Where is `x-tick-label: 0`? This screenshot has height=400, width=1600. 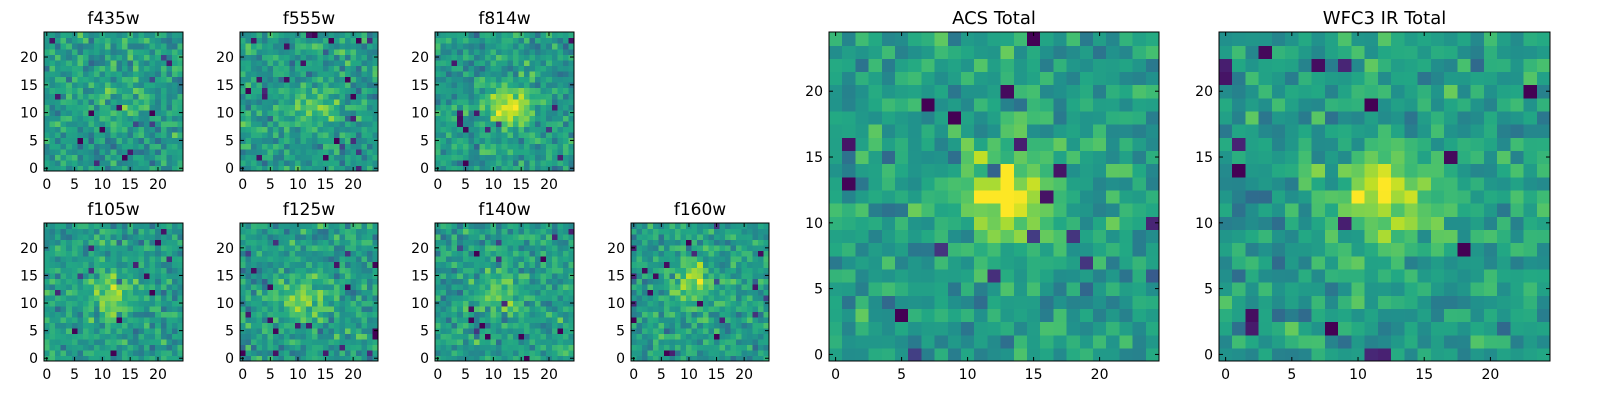
x-tick-label: 0 is located at coordinates (437, 375).